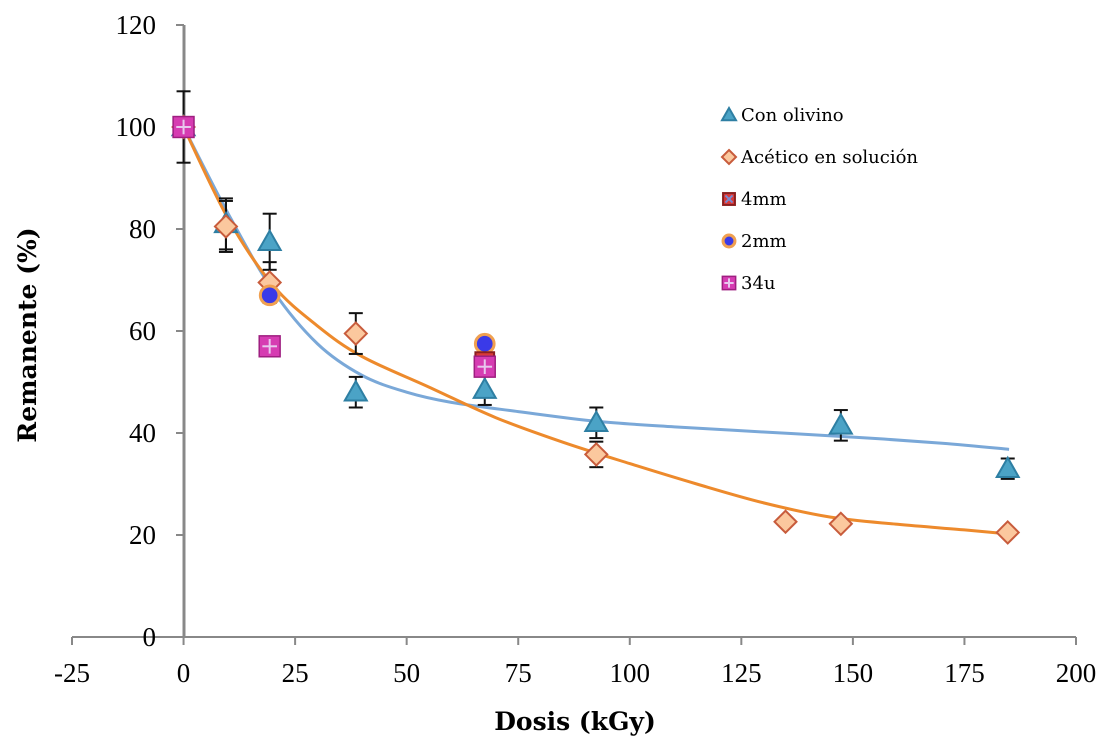 This screenshot has width=1103, height=739. Describe the element at coordinates (575, 662) in the screenshot. I see `x-ticks: -25 0 25 50 75 100 125 150 175 200` at that location.